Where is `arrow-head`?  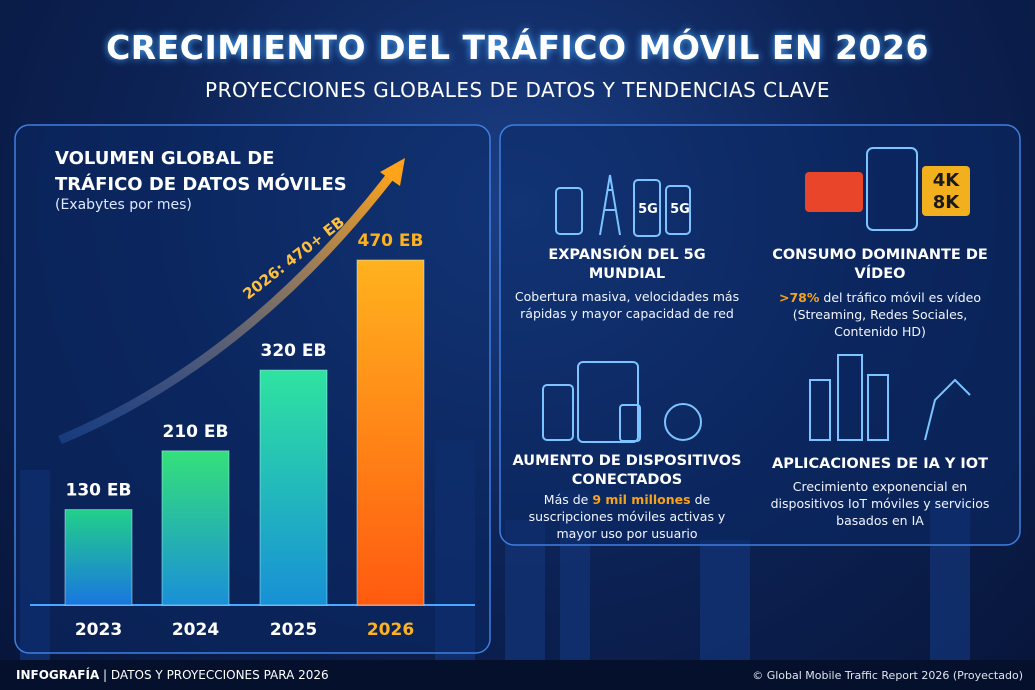
arrow-head is located at coordinates (392, 172).